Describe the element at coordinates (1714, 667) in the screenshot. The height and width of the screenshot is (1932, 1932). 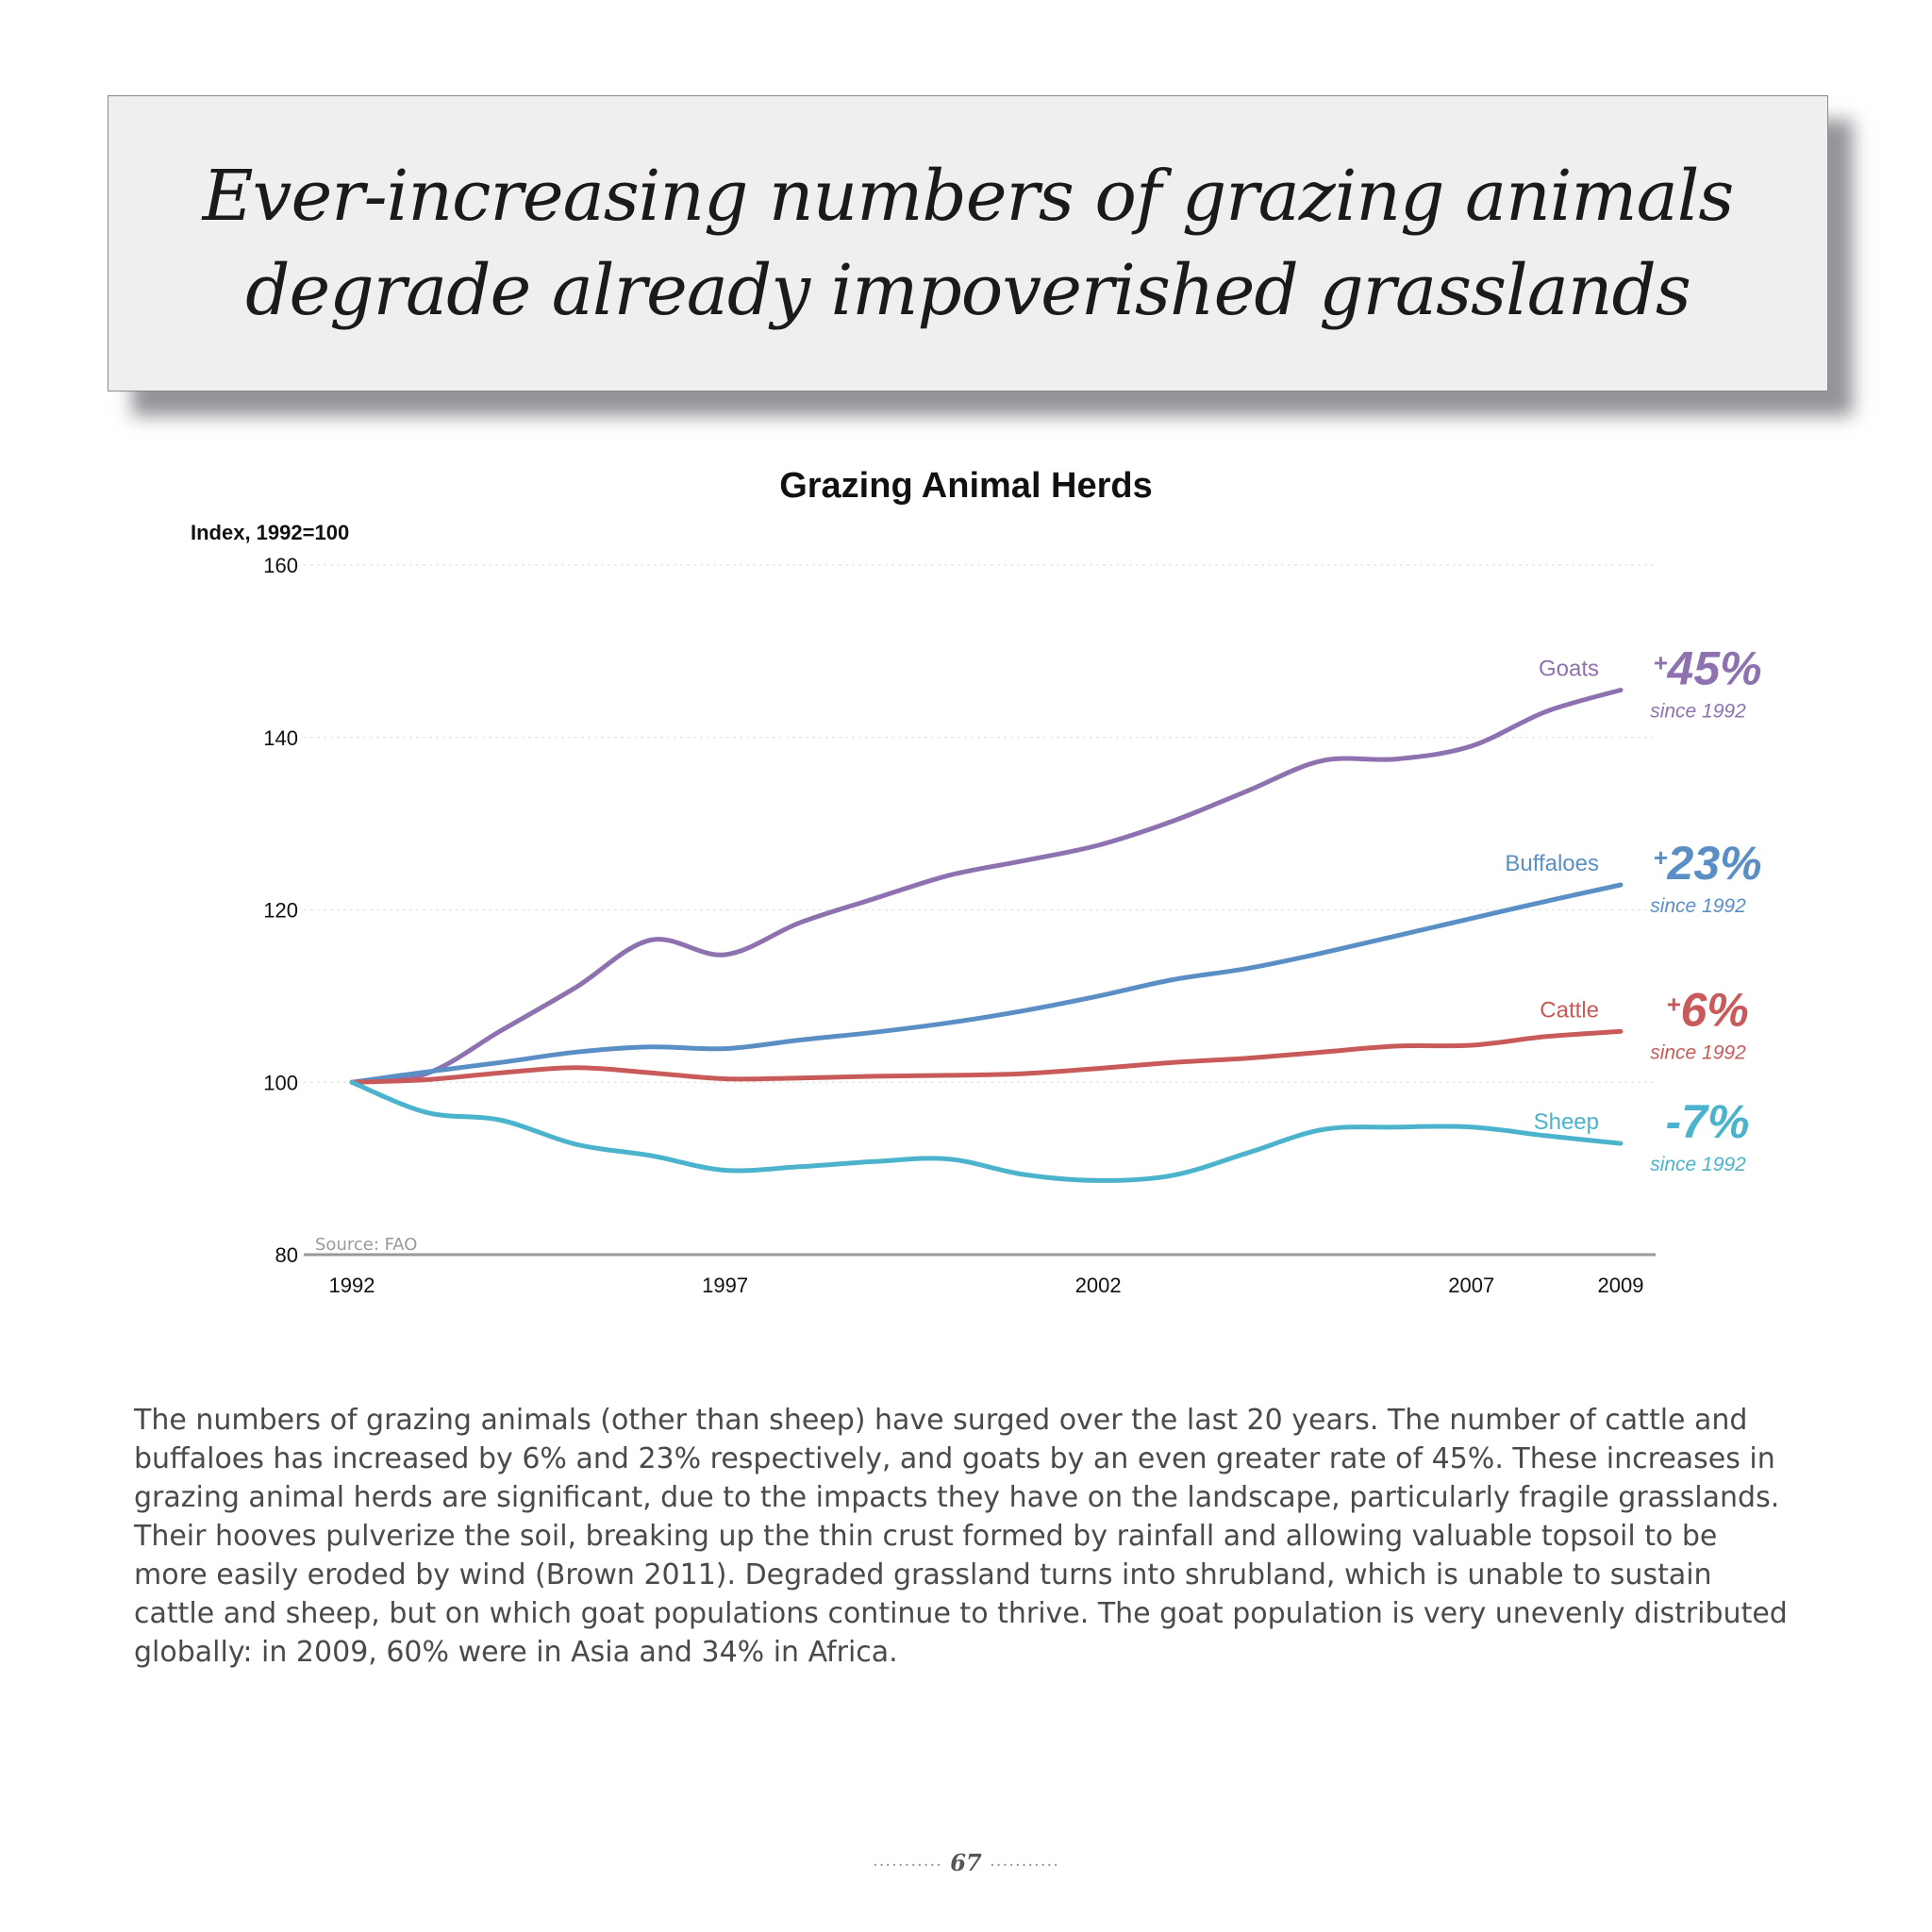
I see `change-number: 45%` at that location.